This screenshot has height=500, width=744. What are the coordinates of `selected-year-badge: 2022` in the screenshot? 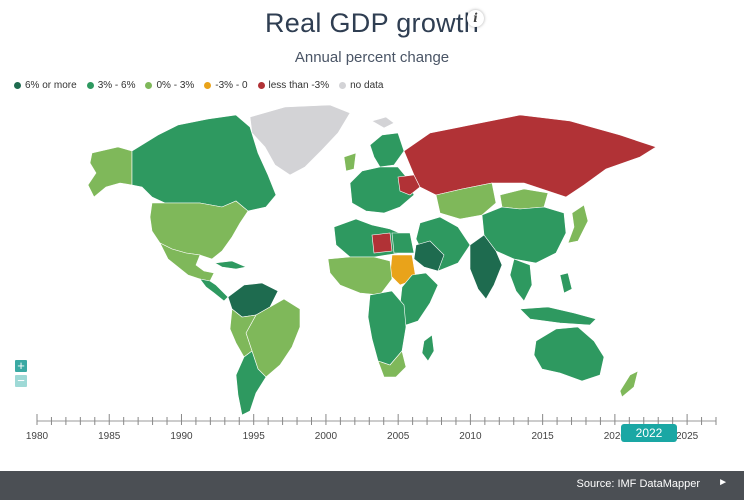 It's located at (649, 433).